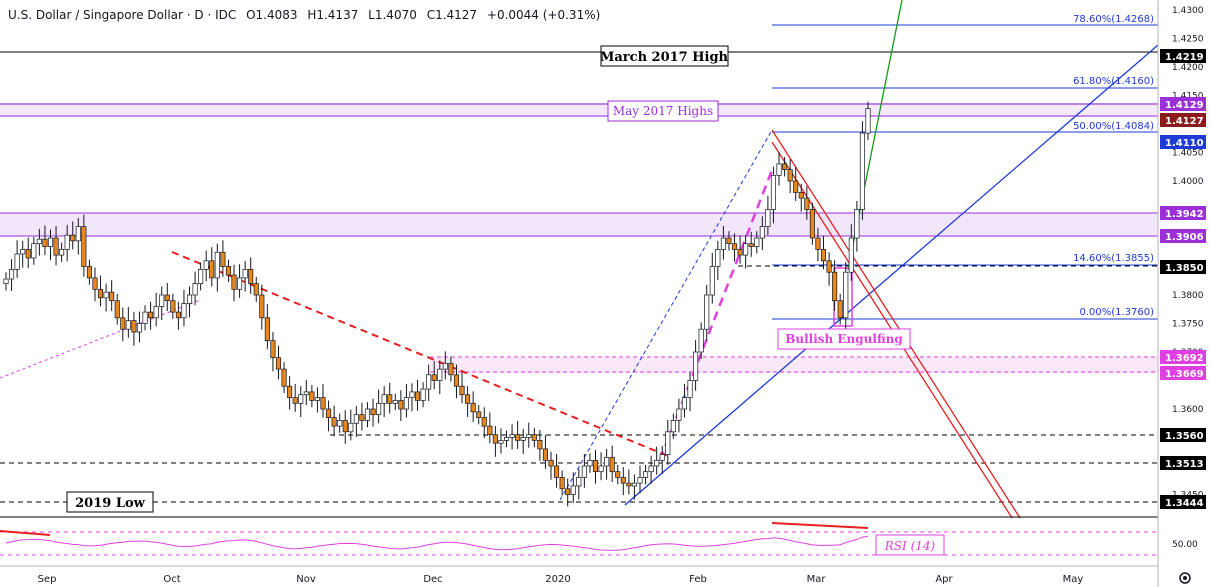  I want to click on low-2019-box, so click(110, 502).